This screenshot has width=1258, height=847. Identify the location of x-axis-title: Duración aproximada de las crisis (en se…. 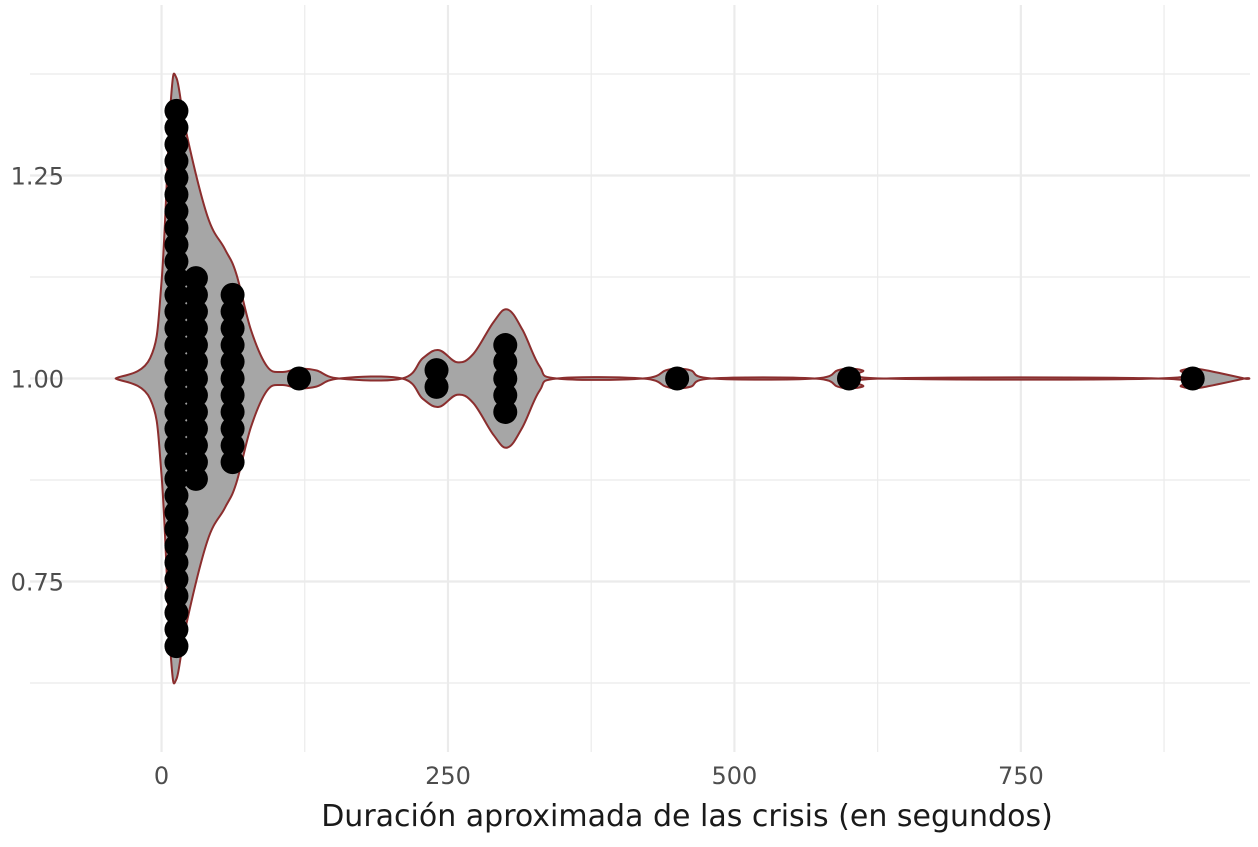
(687, 816).